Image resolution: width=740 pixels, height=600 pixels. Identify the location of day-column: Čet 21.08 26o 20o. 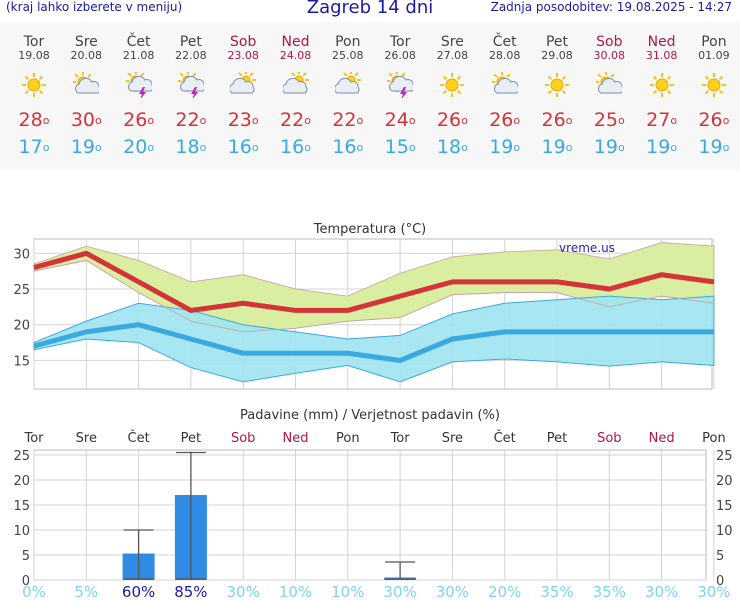
(138, 96).